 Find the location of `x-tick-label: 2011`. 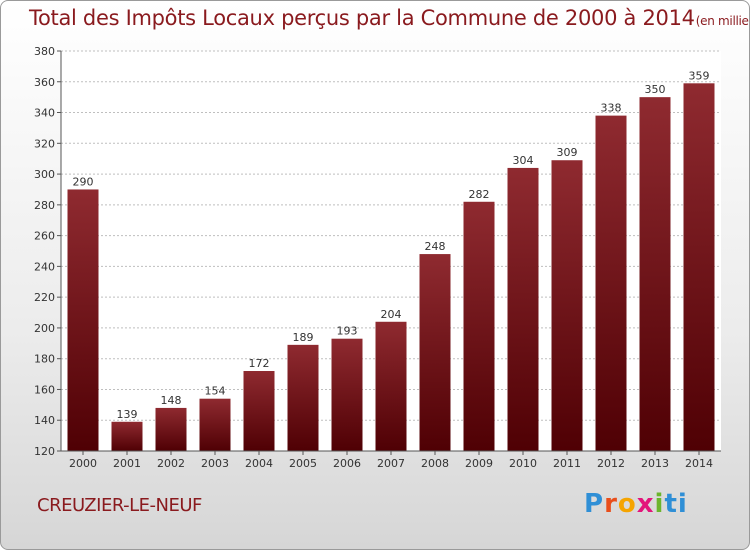

x-tick-label: 2011 is located at coordinates (567, 463).